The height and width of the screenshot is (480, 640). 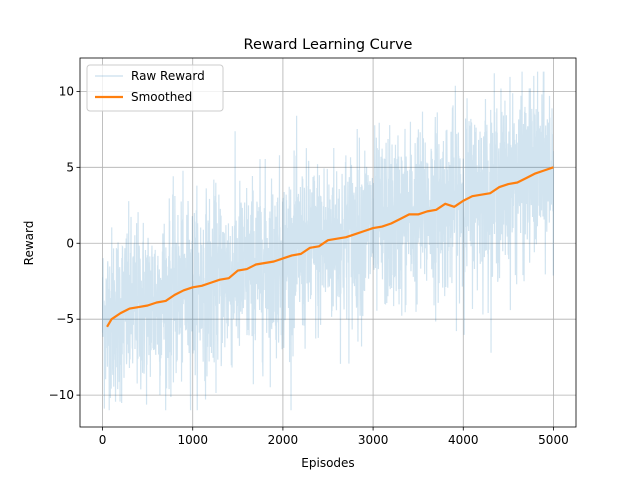 I want to click on legend: Raw Reward Smoothed, so click(x=155, y=88).